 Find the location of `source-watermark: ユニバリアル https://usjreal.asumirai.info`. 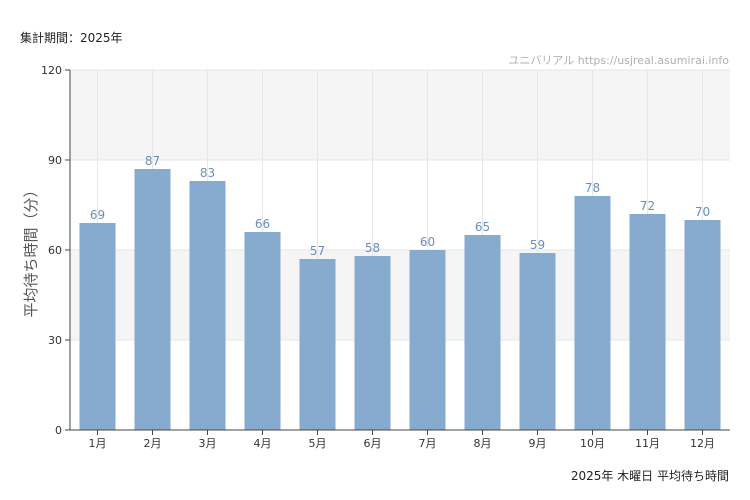

source-watermark: ユニバリアル https://usjreal.asumirai.info is located at coordinates (618, 60).